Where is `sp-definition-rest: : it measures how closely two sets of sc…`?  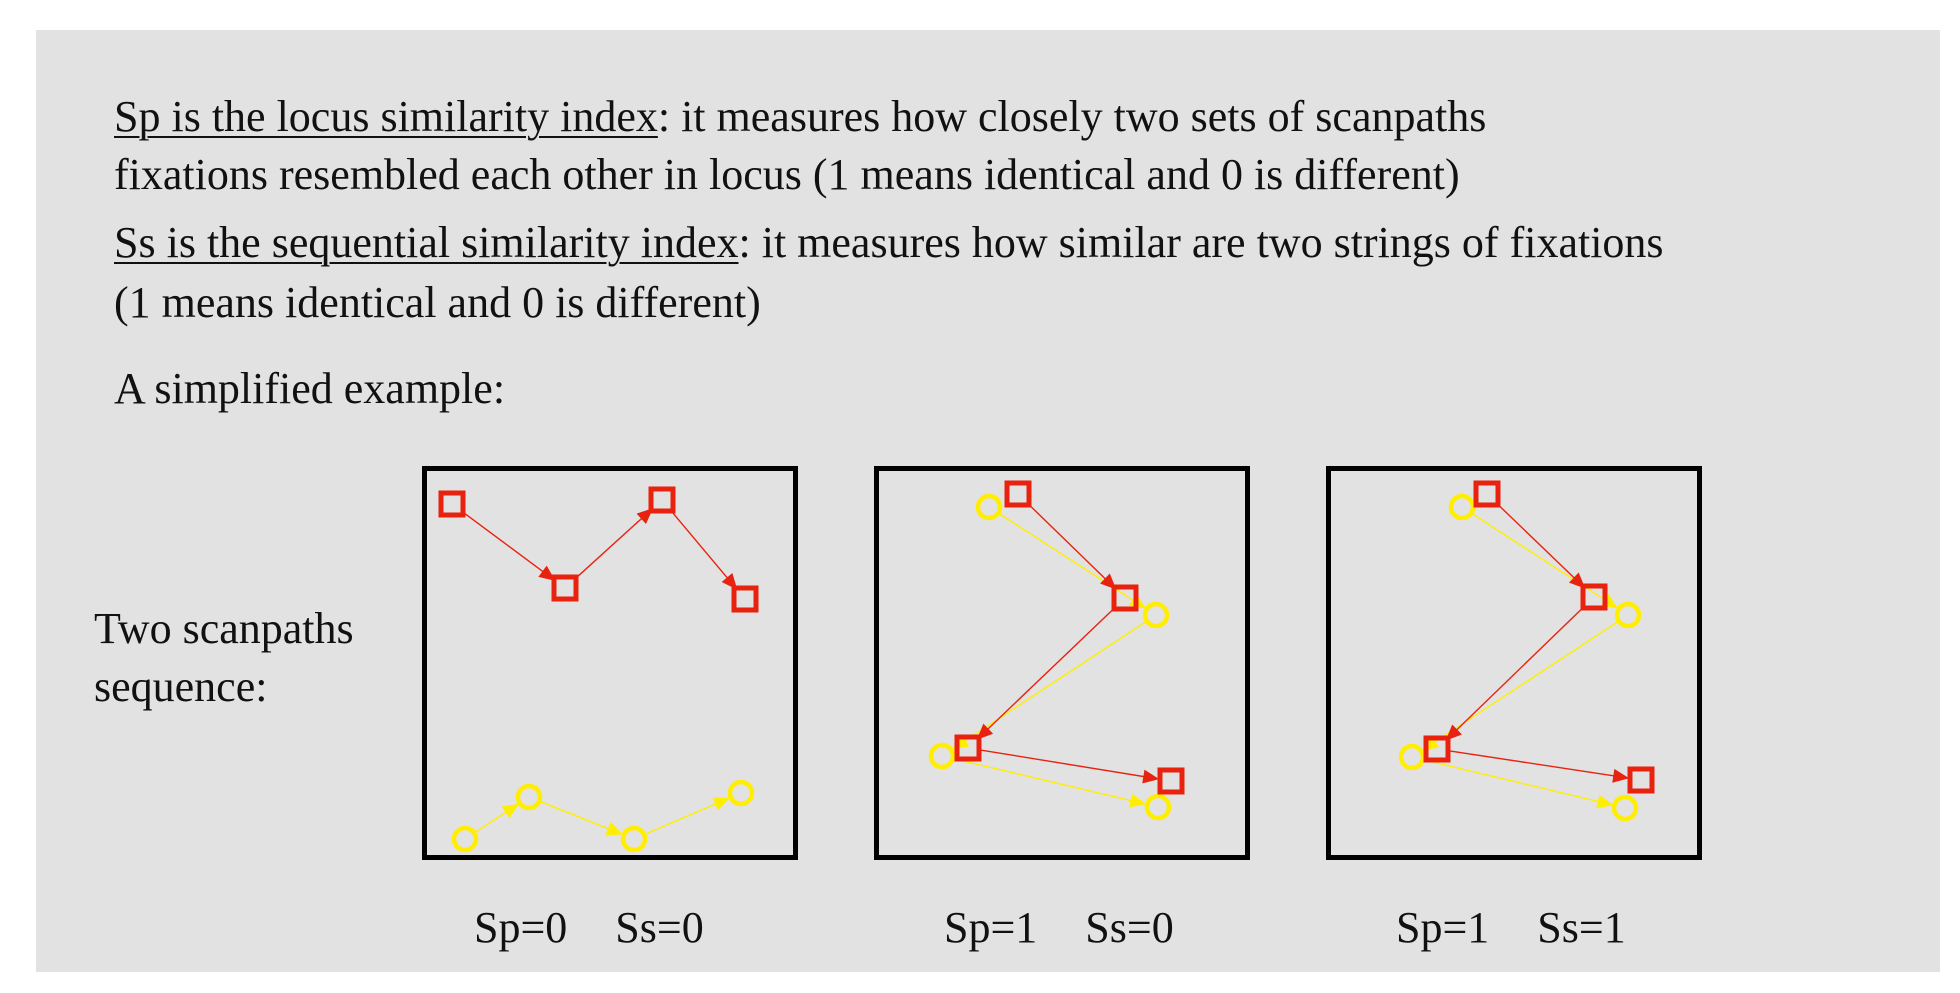 sp-definition-rest: : it measures how closely two sets of sc… is located at coordinates (1072, 116).